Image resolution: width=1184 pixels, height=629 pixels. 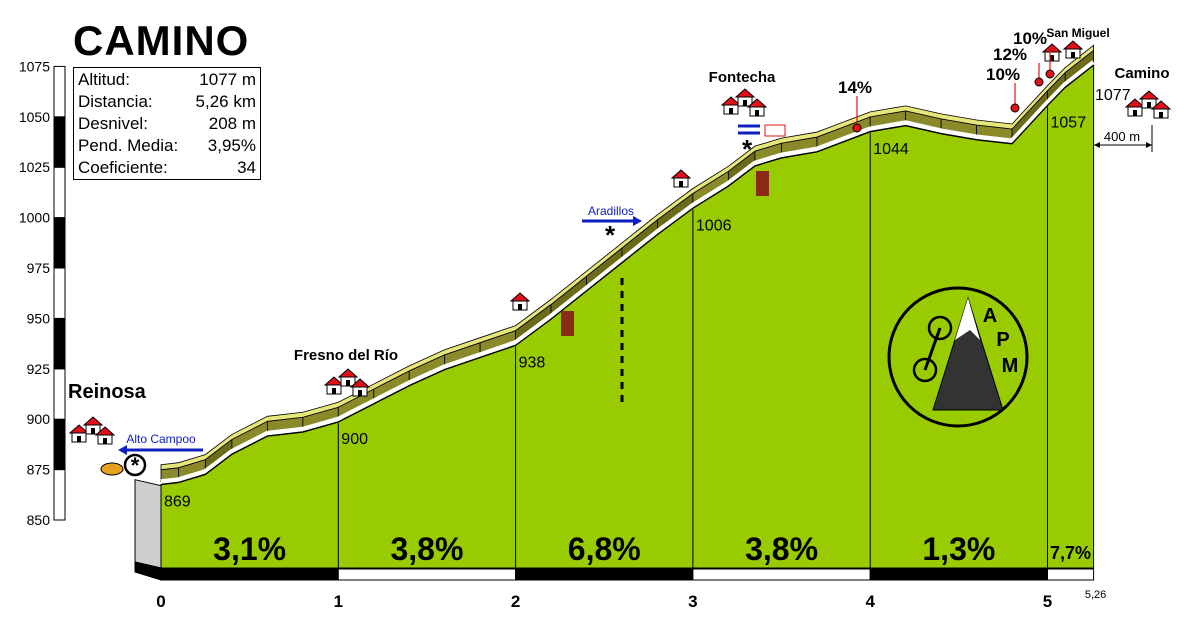 I want to click on segment-gradient-label: 6,8%, so click(x=604, y=549).